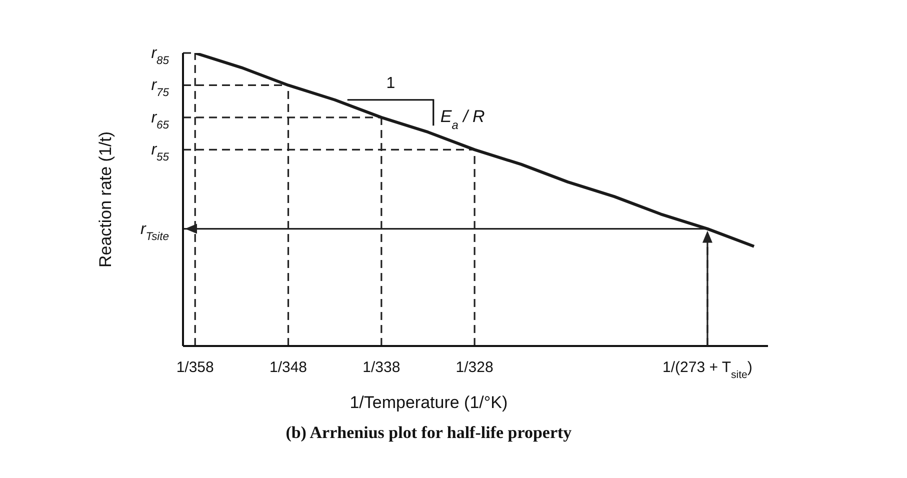 The height and width of the screenshot is (478, 907). Describe the element at coordinates (707, 370) in the screenshot. I see `x-tick-label: 1/(273 + T$_{site}$)` at that location.